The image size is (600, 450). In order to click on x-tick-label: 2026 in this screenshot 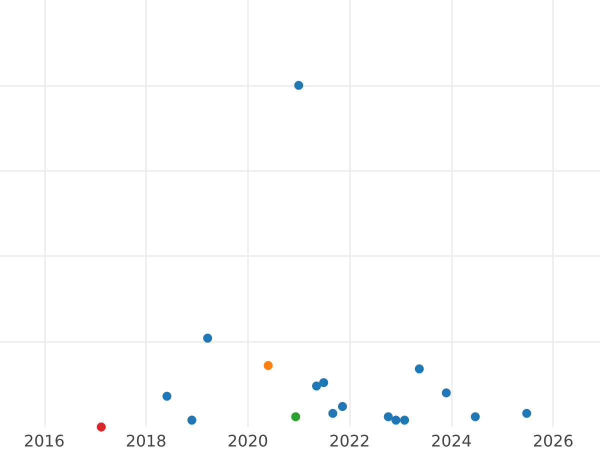, I will do `click(553, 441)`.